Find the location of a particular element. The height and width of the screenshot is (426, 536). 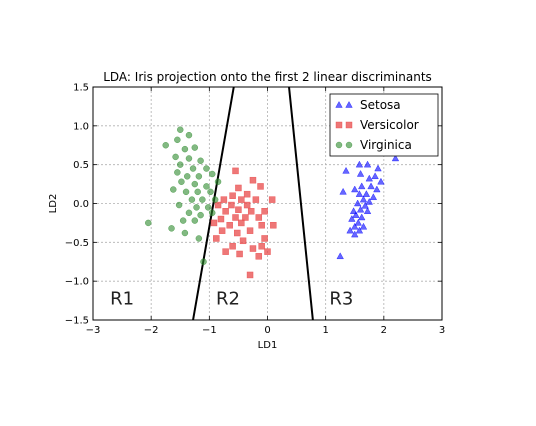

x-tick-label: 0 is located at coordinates (267, 330).